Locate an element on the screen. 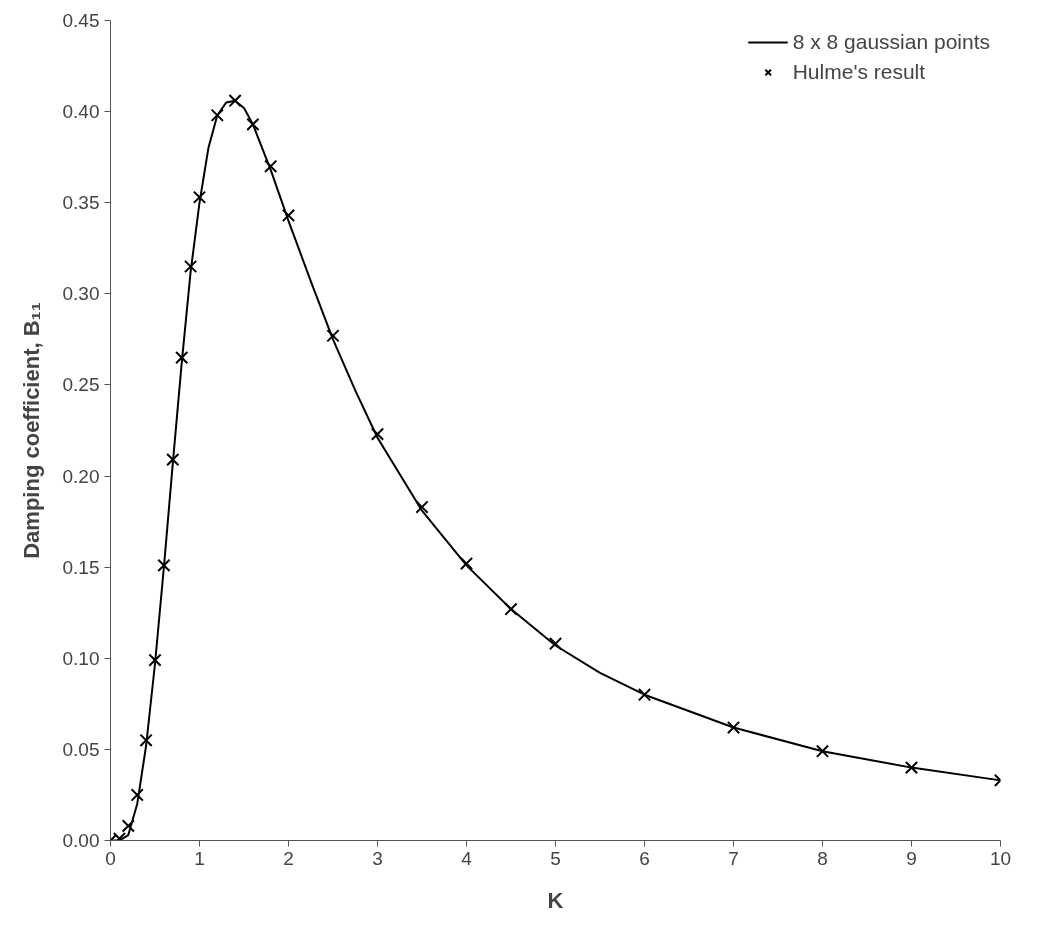 This screenshot has height=925, width=1040. x-tick-label: 6 is located at coordinates (644, 858).